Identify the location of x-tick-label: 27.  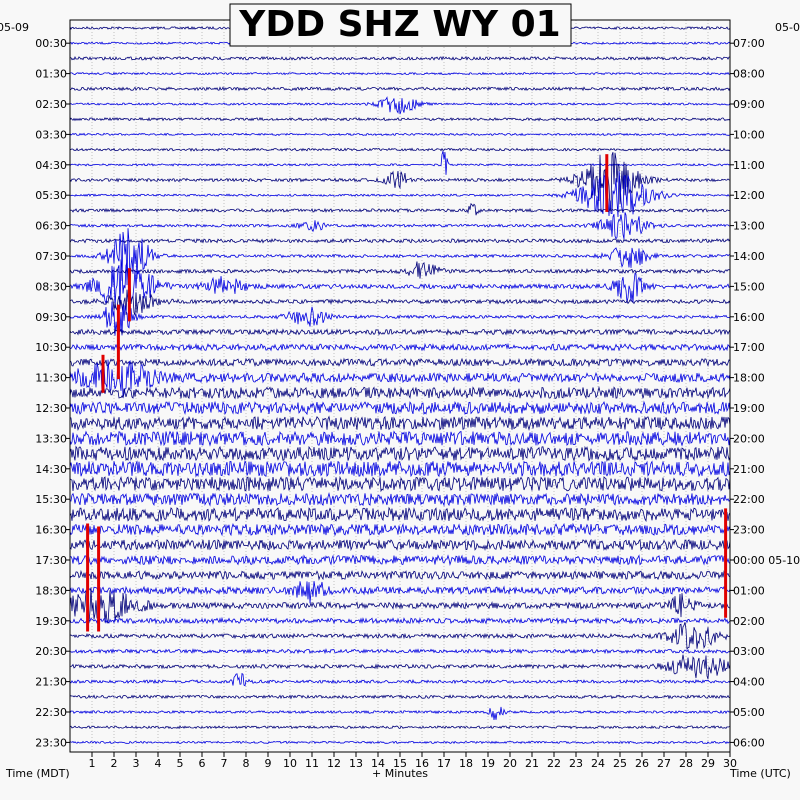
(664, 763).